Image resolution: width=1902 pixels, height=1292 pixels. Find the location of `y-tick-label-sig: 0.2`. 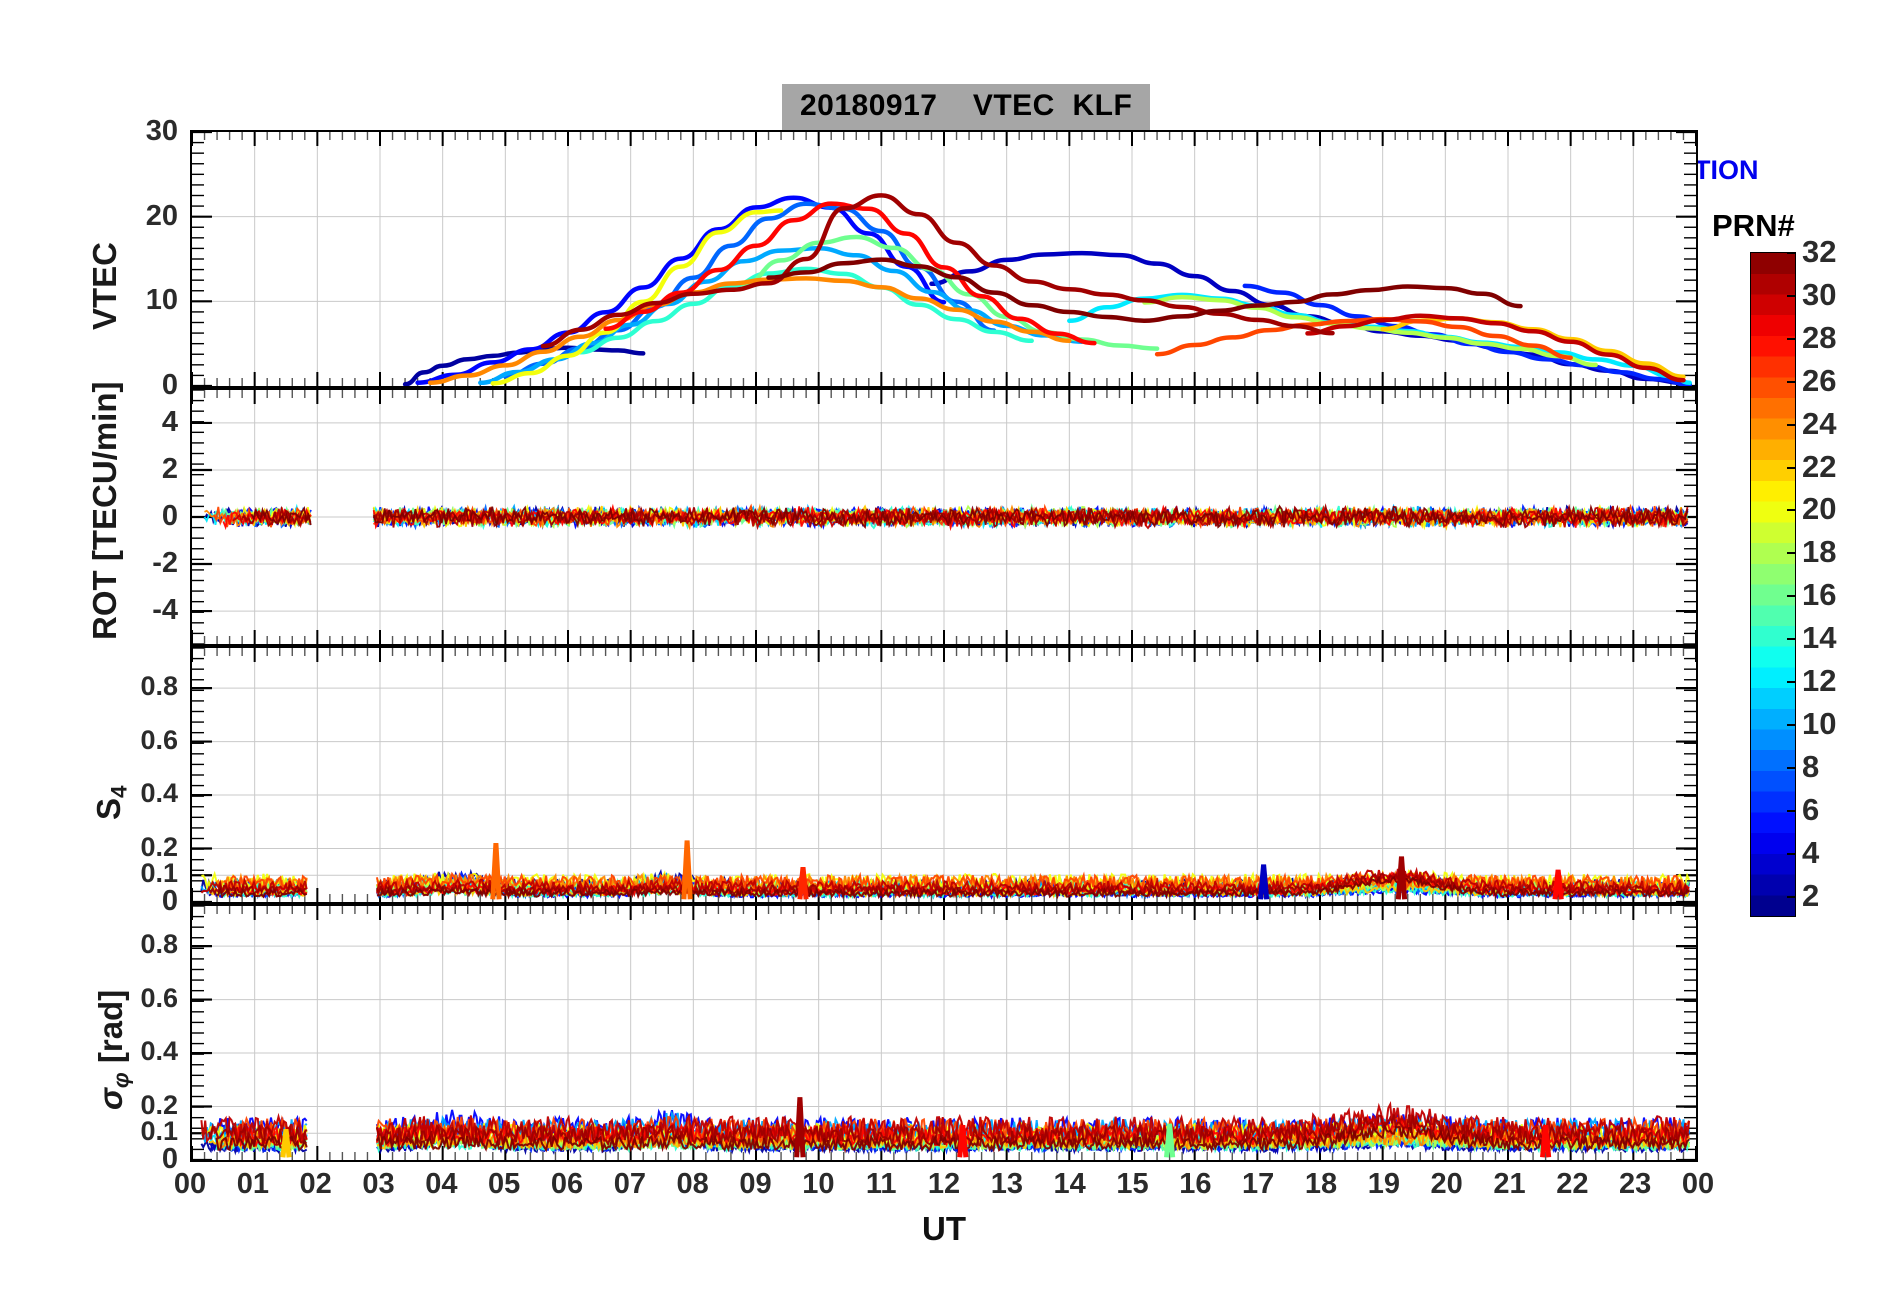

y-tick-label-sig: 0.2 is located at coordinates (159, 1104).